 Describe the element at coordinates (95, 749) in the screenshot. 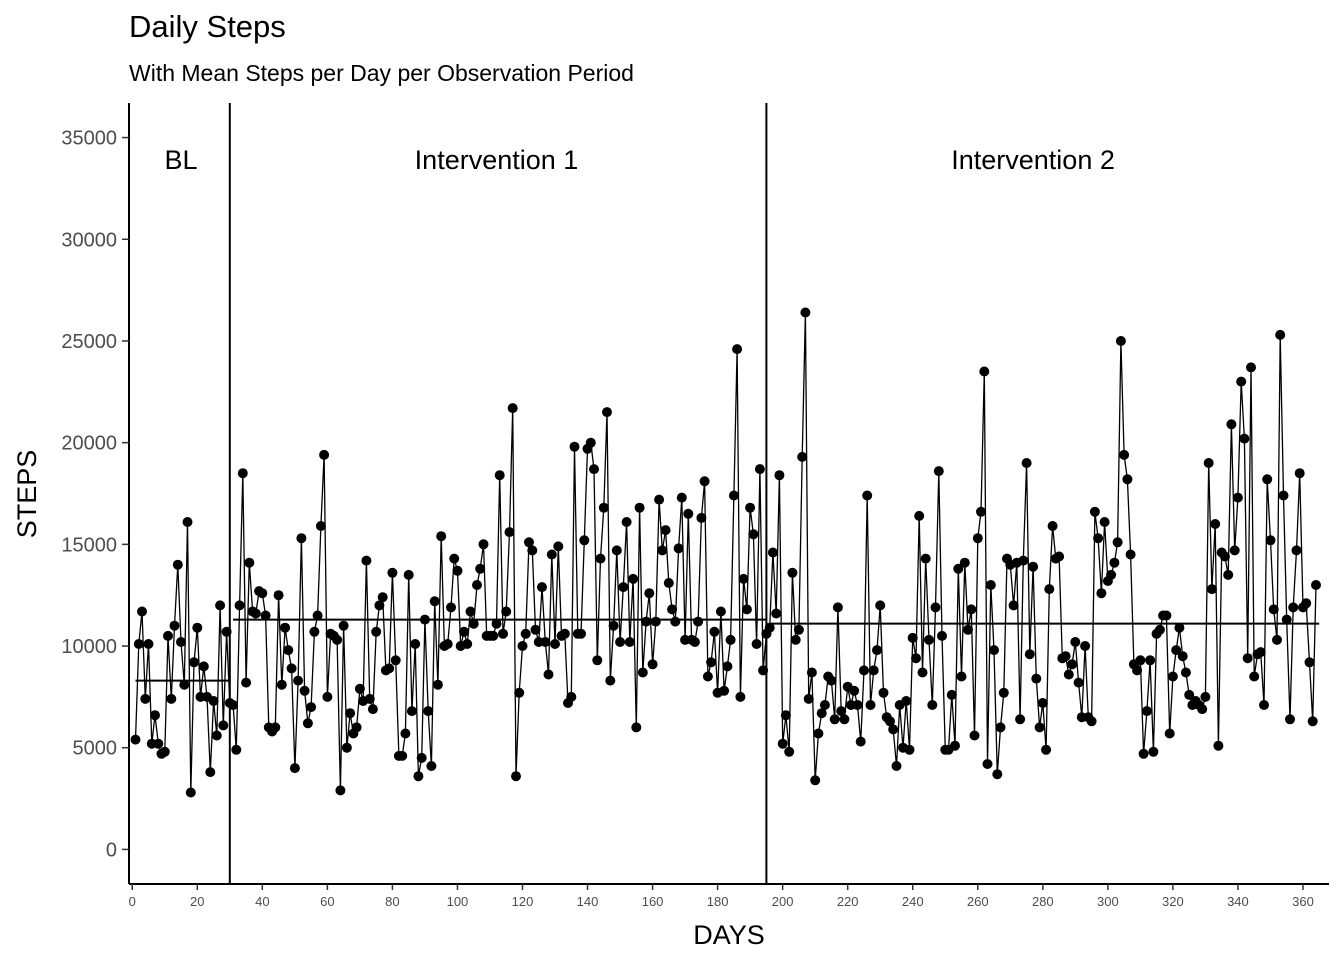

I see `y-tick-label: 5000` at that location.